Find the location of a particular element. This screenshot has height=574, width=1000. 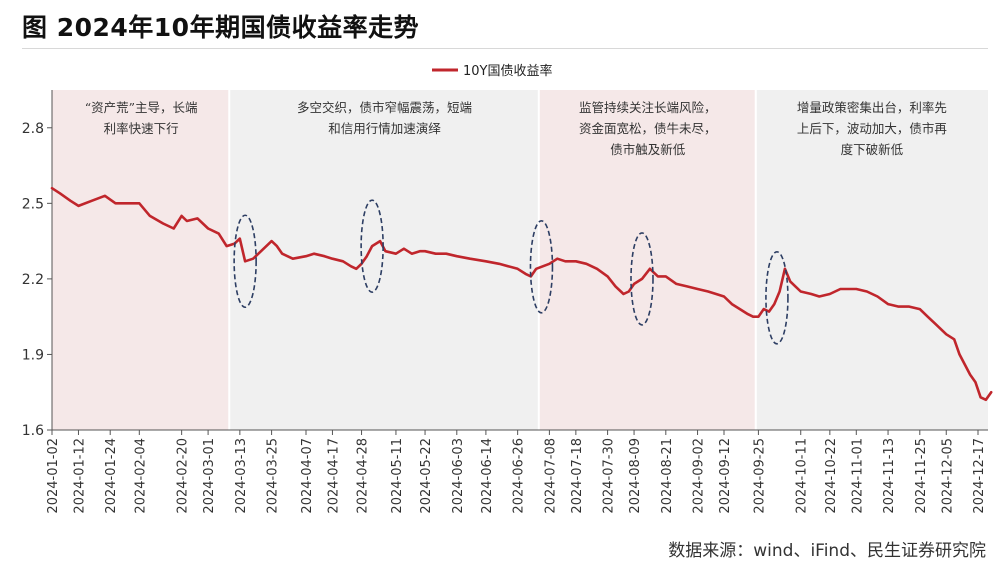

figure-title: 图 2024年10年期国债收益率走势 is located at coordinates (221, 27).